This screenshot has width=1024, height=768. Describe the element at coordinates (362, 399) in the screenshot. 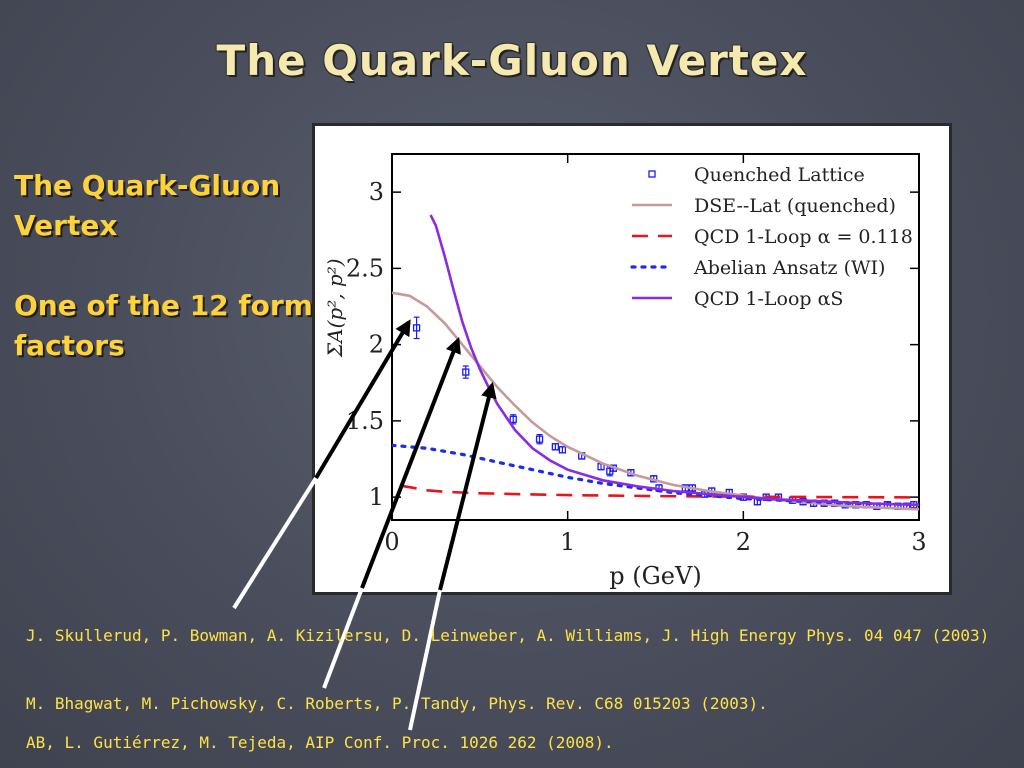

I see `arrow-1-shaft-black` at that location.